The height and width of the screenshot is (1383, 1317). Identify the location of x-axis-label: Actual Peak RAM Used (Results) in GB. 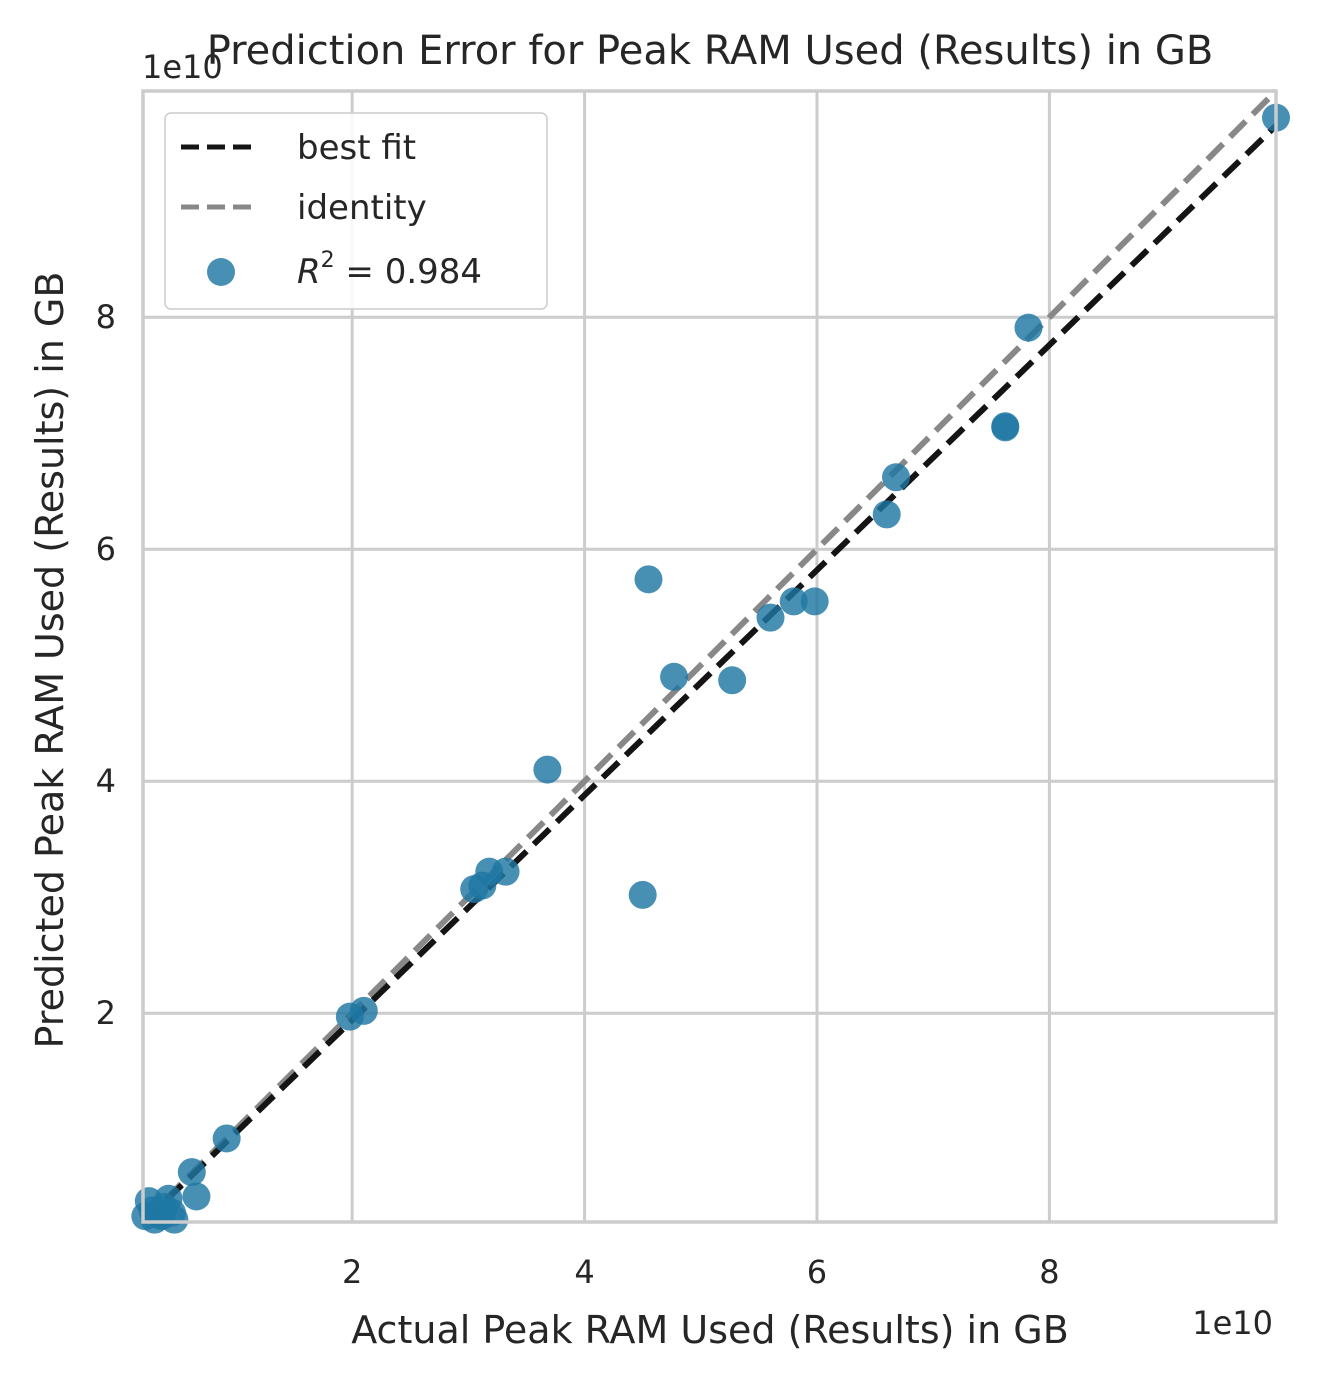
(710, 1330).